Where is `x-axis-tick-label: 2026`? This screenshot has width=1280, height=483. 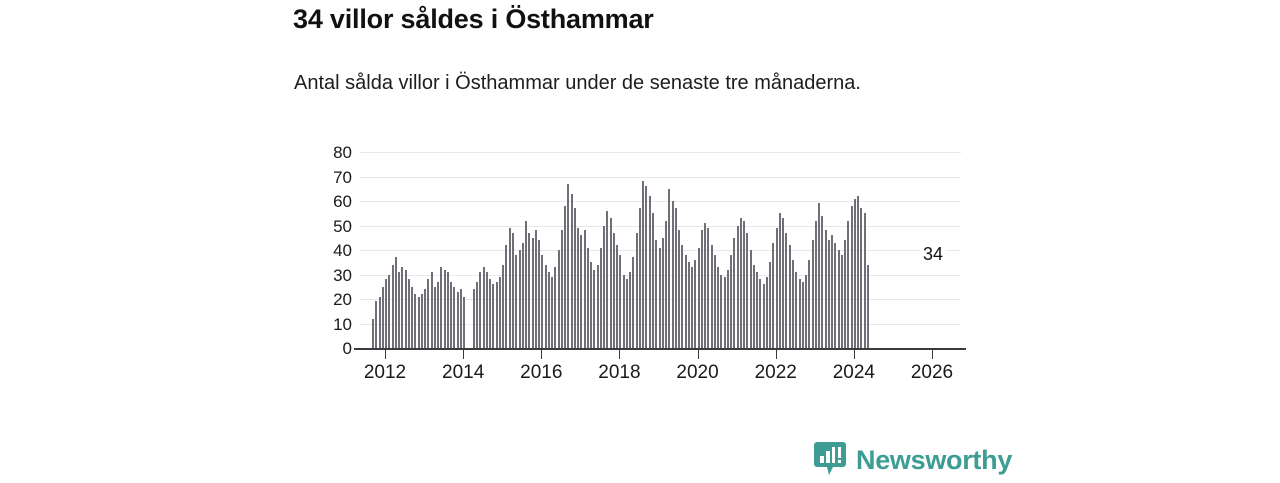 x-axis-tick-label: 2026 is located at coordinates (932, 372).